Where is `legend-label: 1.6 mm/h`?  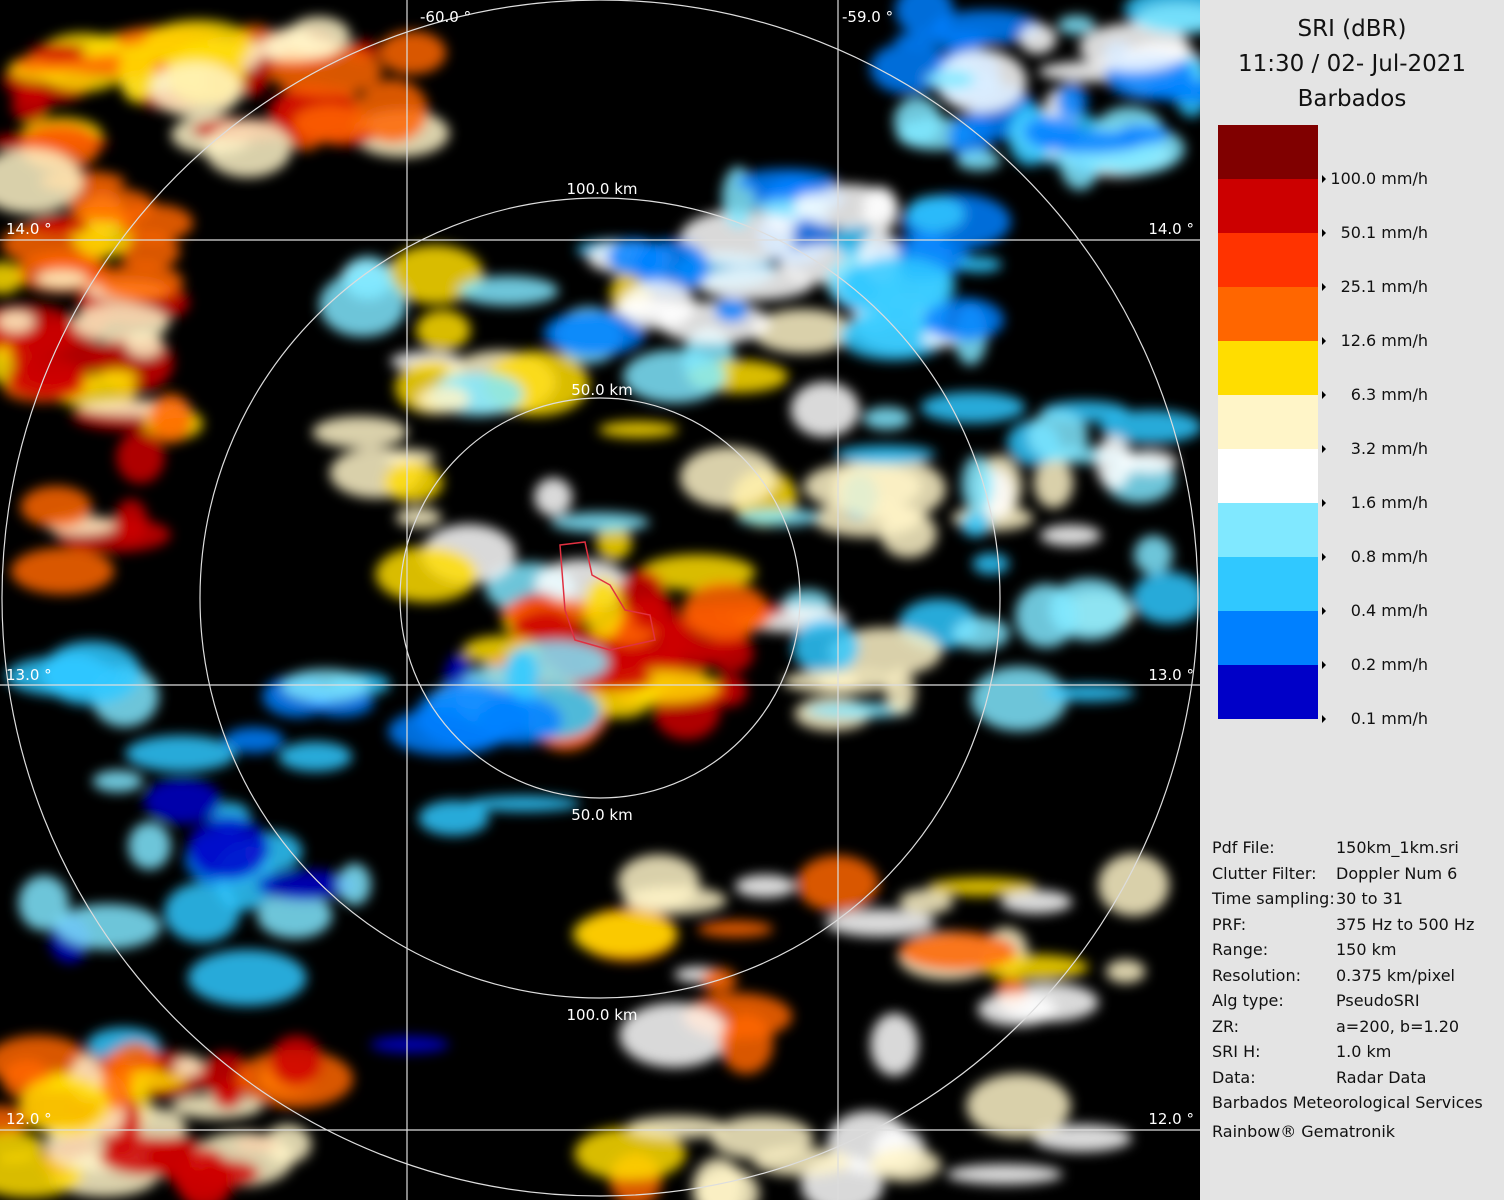 legend-label: 1.6 mm/h is located at coordinates (1389, 502).